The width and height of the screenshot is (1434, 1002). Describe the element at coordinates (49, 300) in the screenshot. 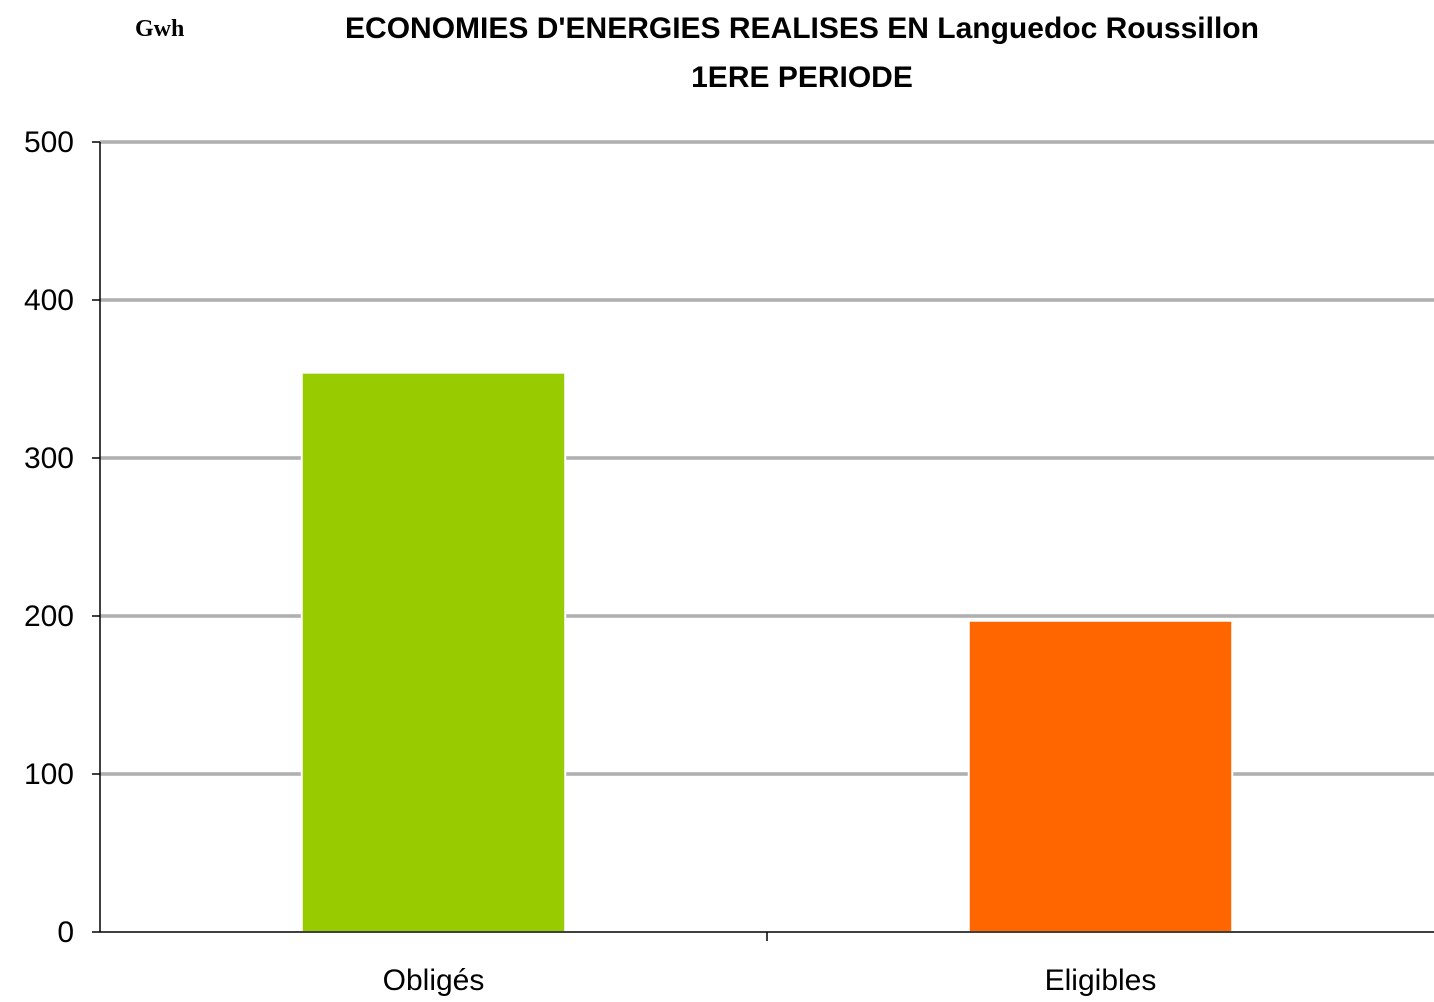

I see `y-tick-label: 400` at that location.